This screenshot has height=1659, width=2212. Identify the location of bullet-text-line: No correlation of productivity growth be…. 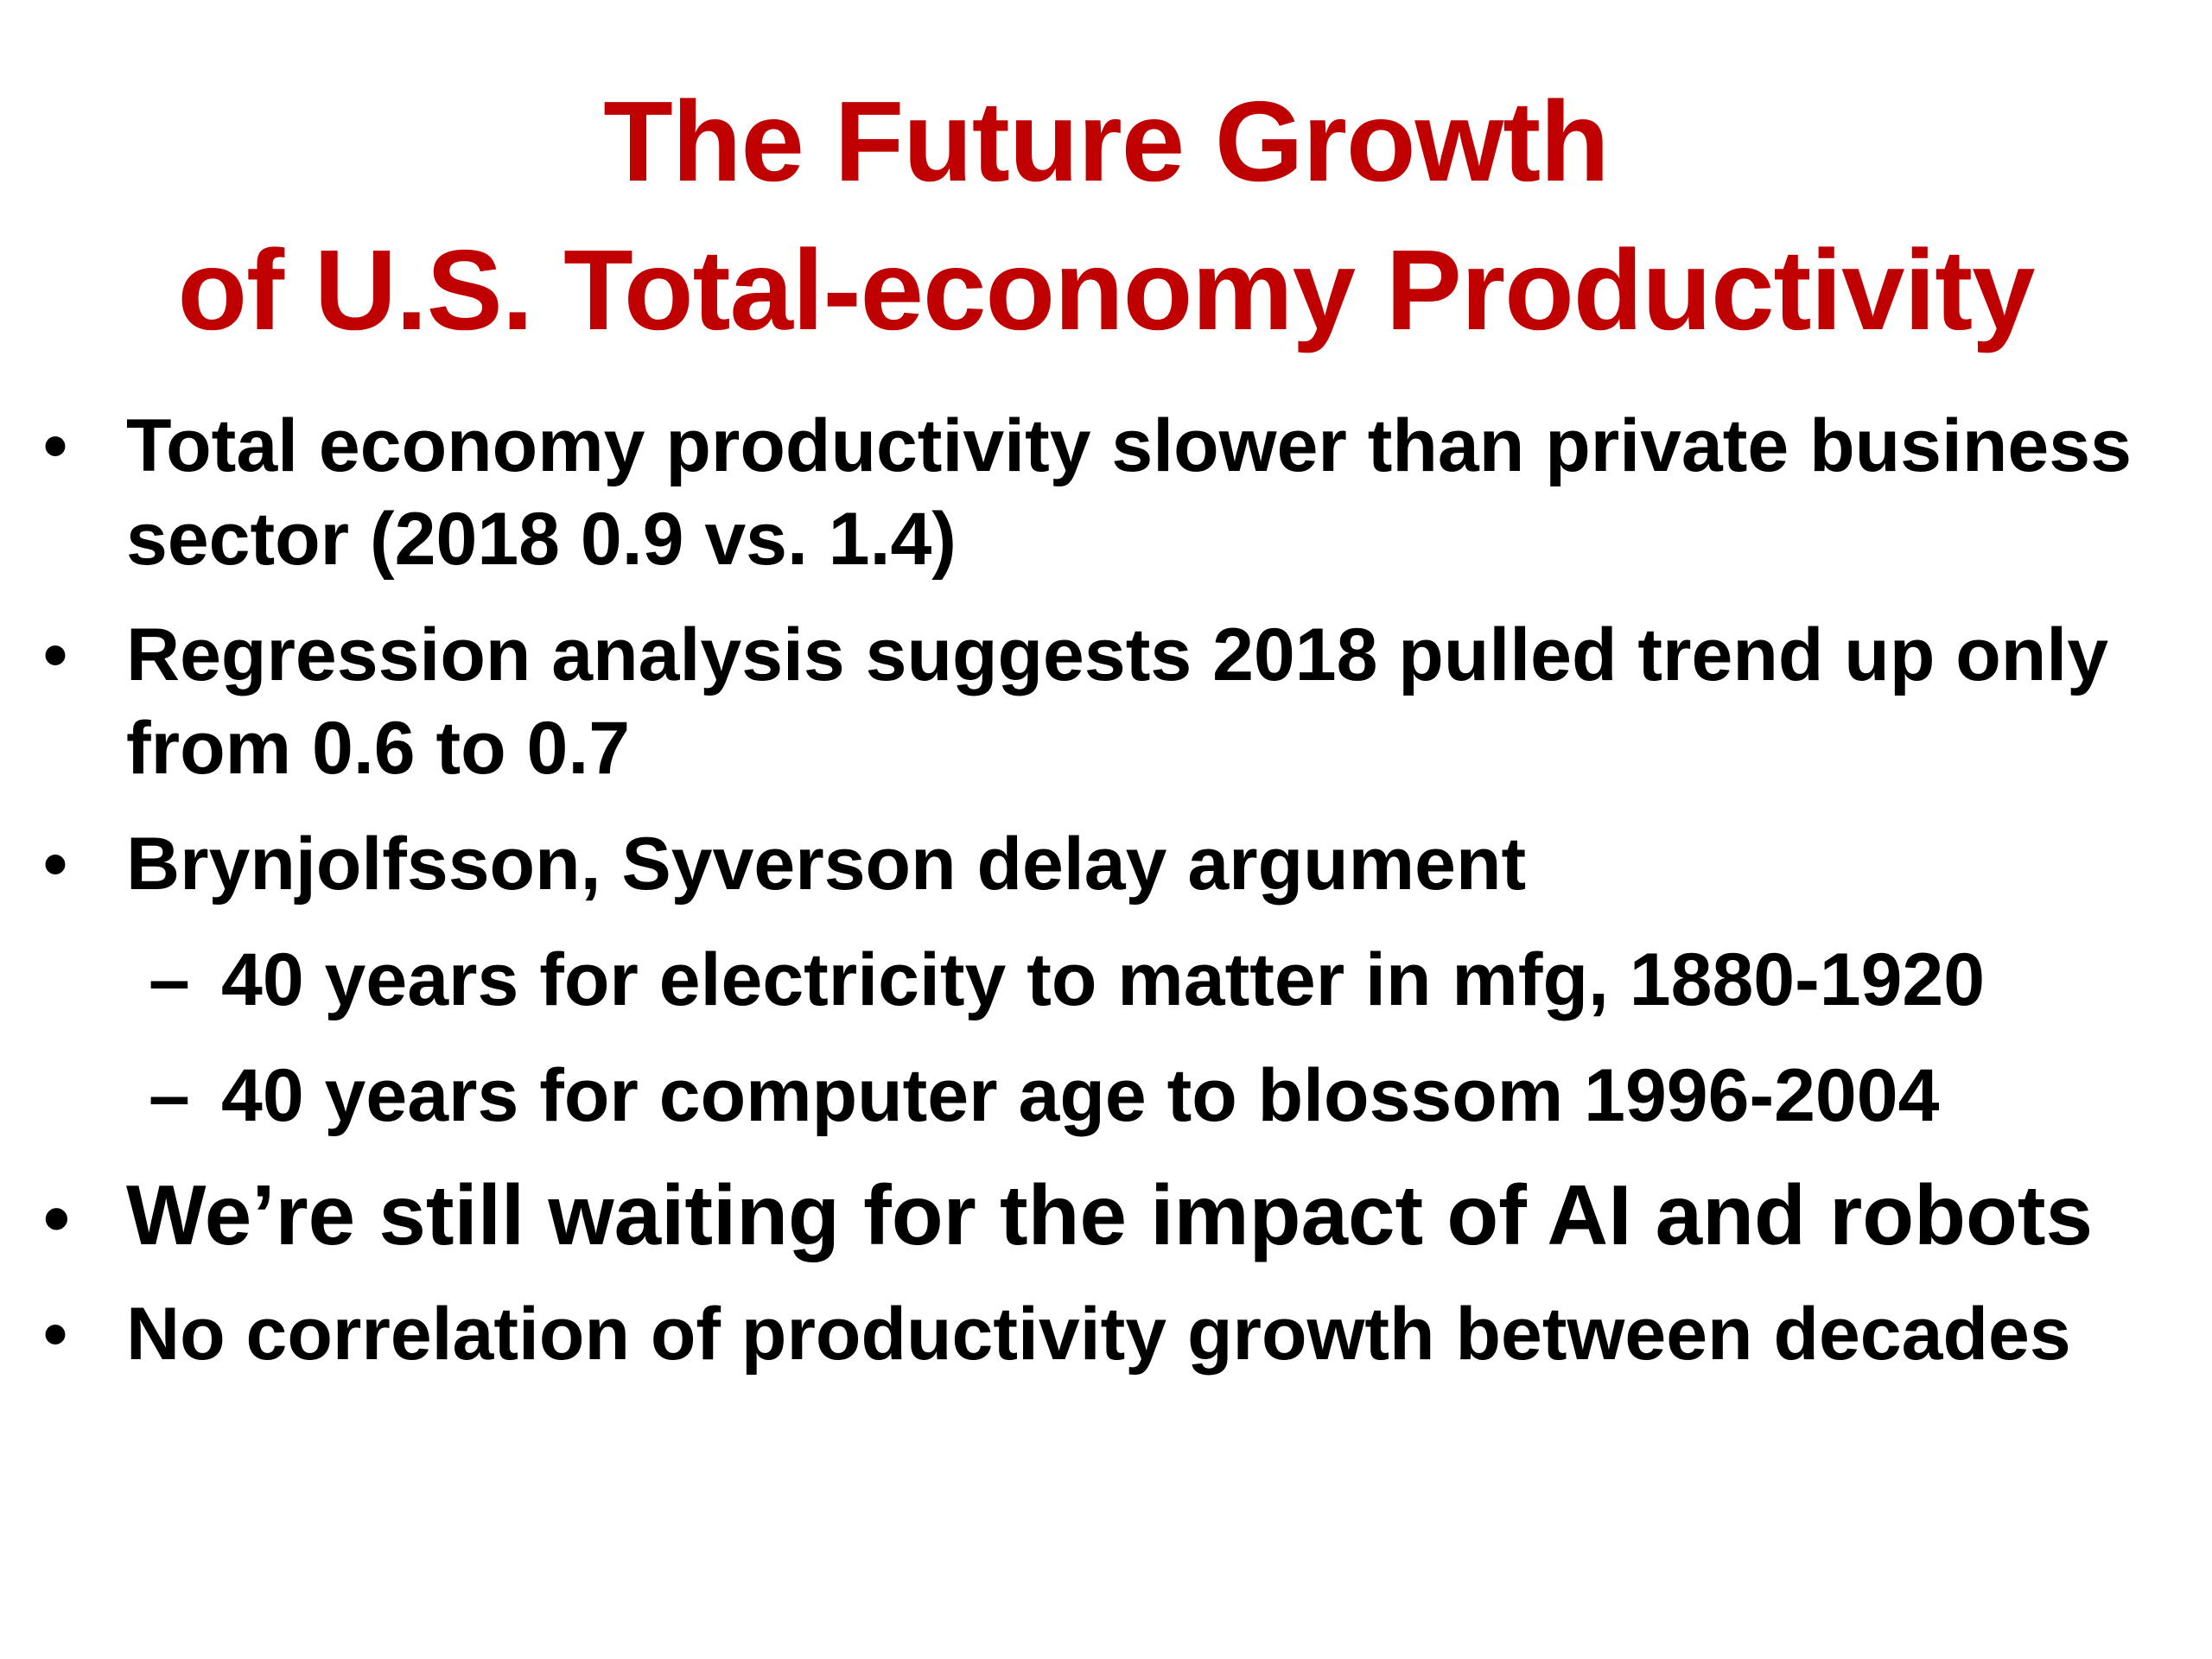
(1098, 1334).